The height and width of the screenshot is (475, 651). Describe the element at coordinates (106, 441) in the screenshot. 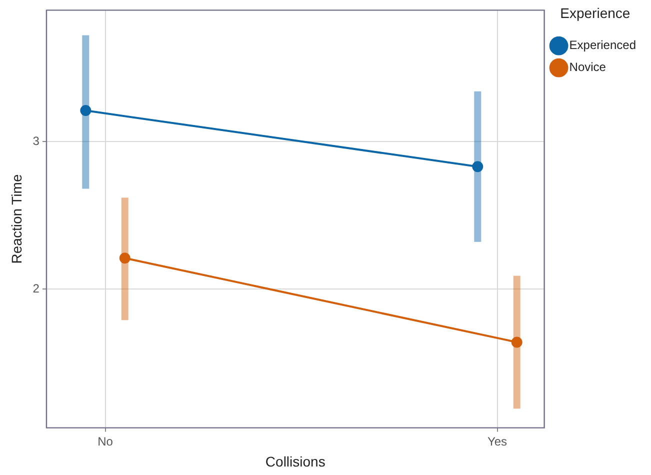

I see `x-tick-label: No` at that location.